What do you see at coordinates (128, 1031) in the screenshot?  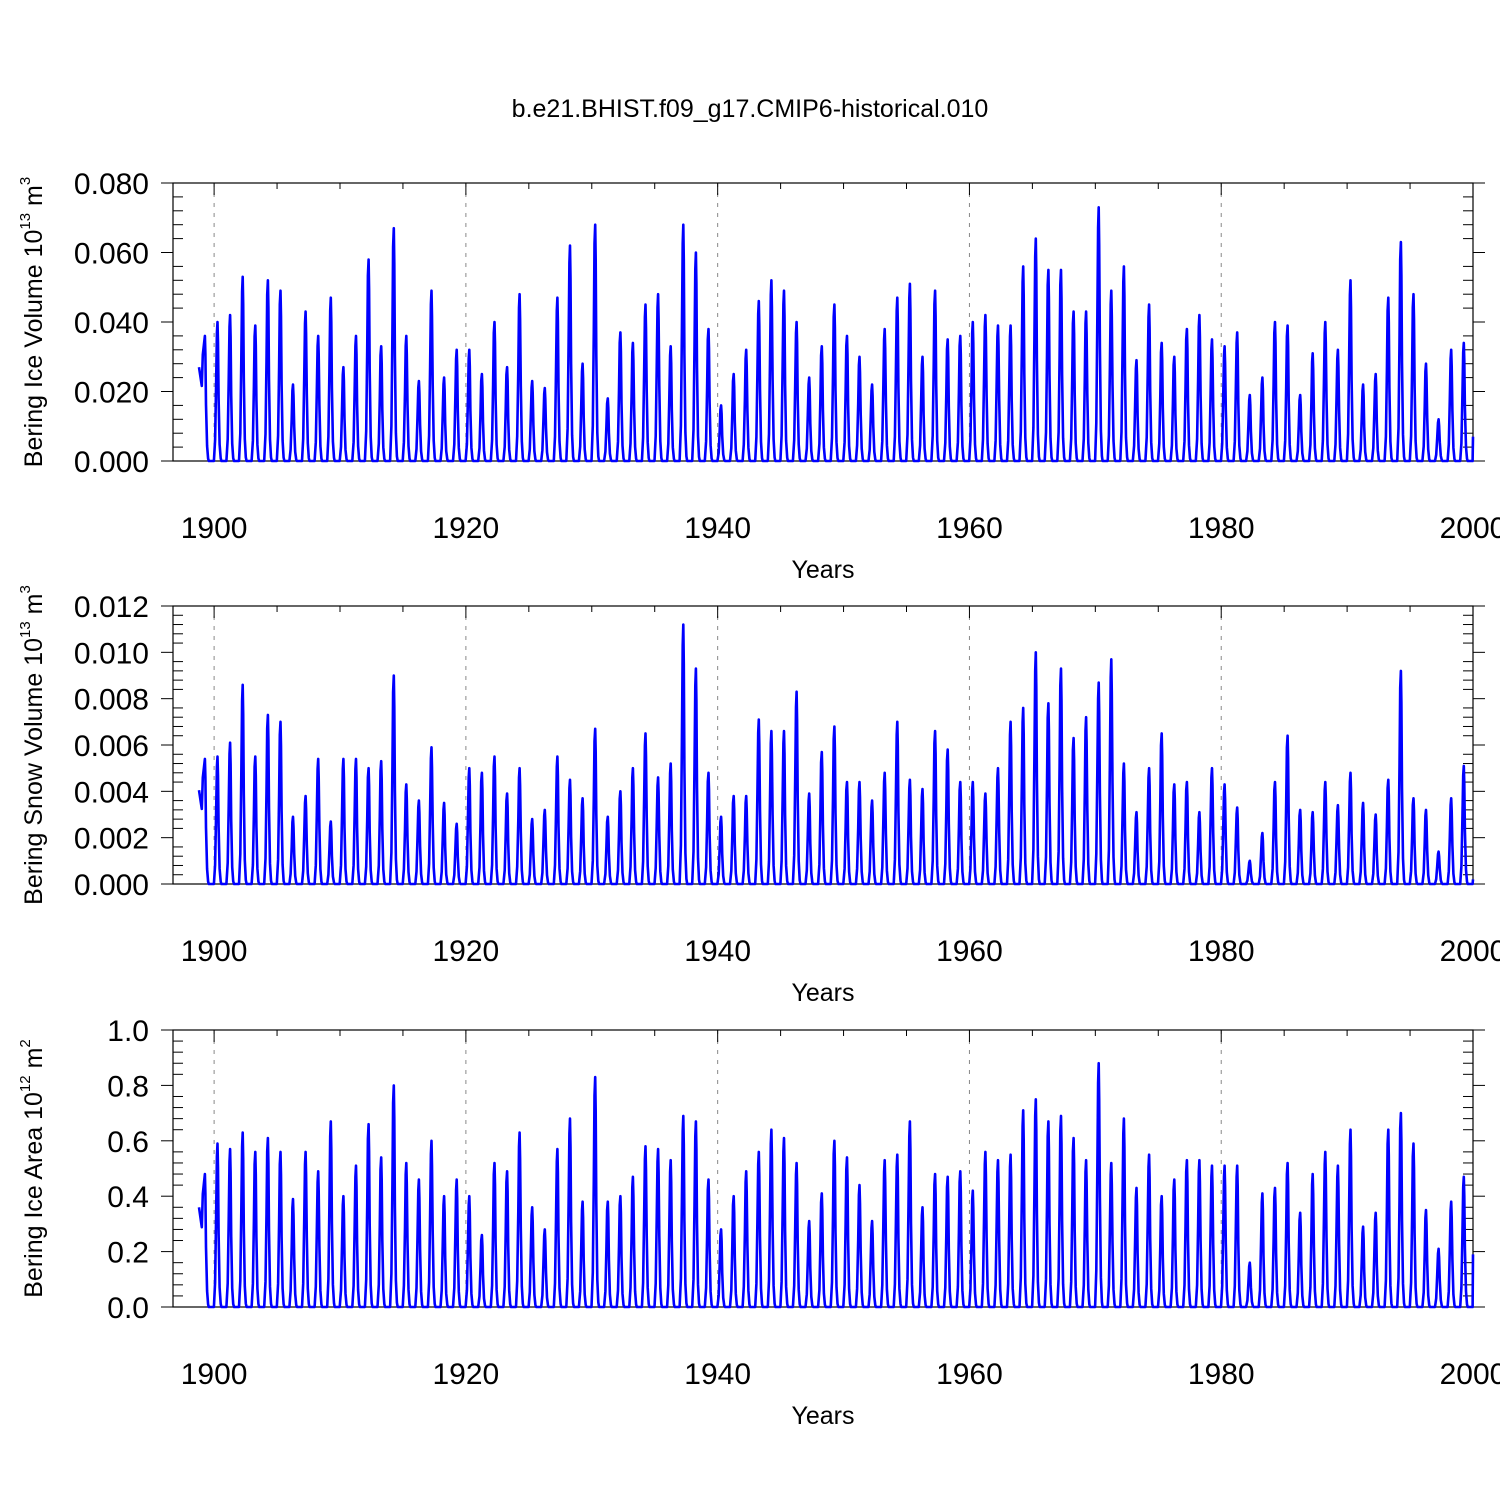 I see `y-tick-label: 1.0` at bounding box center [128, 1031].